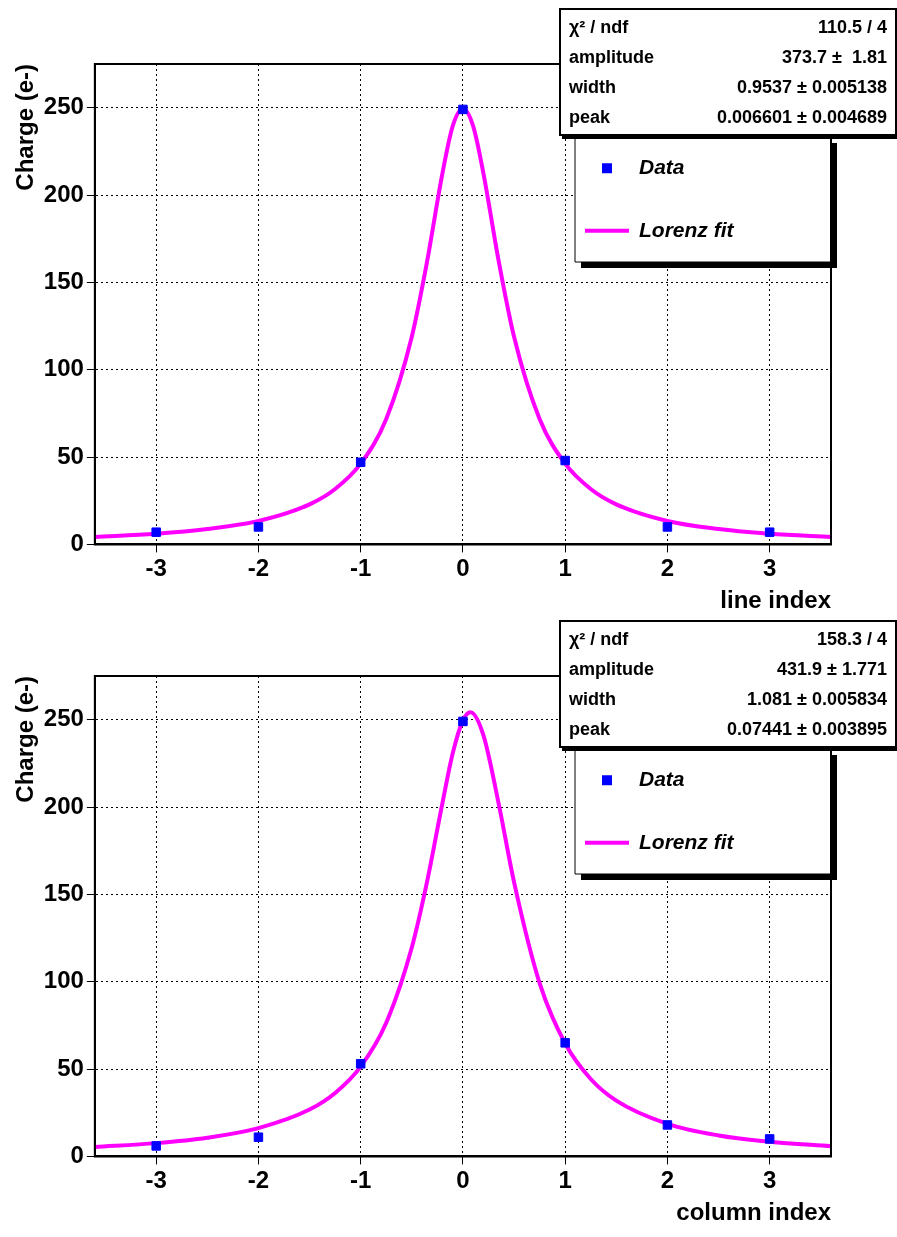 This screenshot has height=1237, width=897. What do you see at coordinates (754, 1212) in the screenshot?
I see `x-axis-title: column index` at bounding box center [754, 1212].